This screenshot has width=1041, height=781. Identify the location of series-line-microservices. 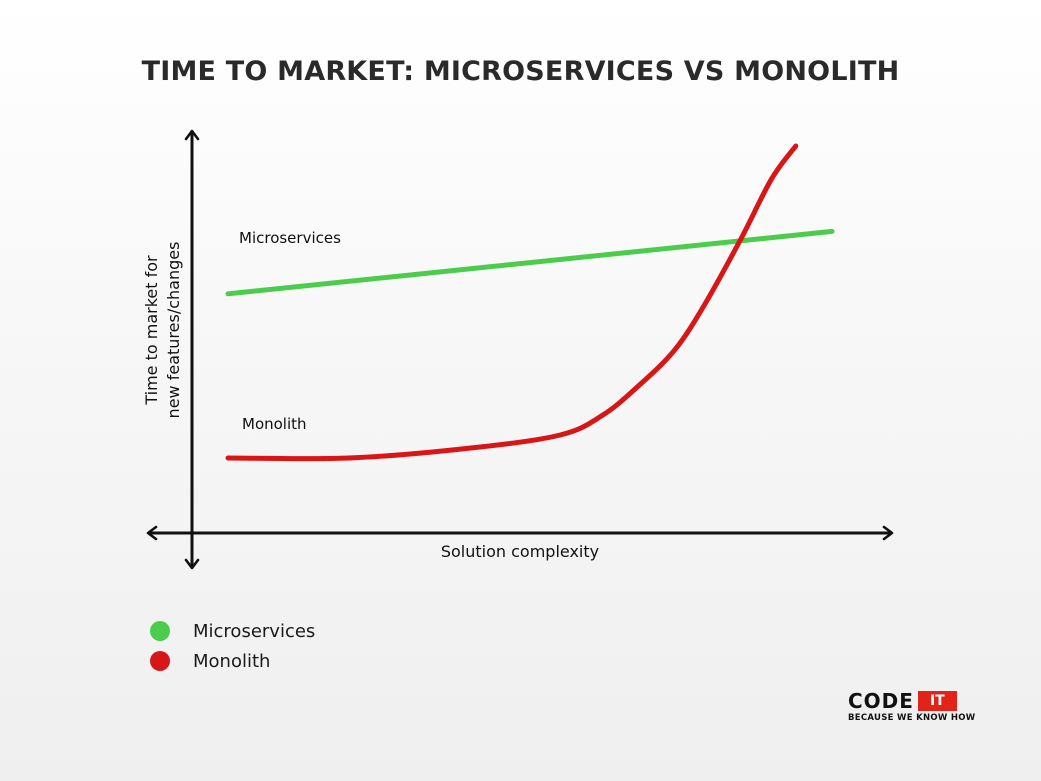
(530, 262).